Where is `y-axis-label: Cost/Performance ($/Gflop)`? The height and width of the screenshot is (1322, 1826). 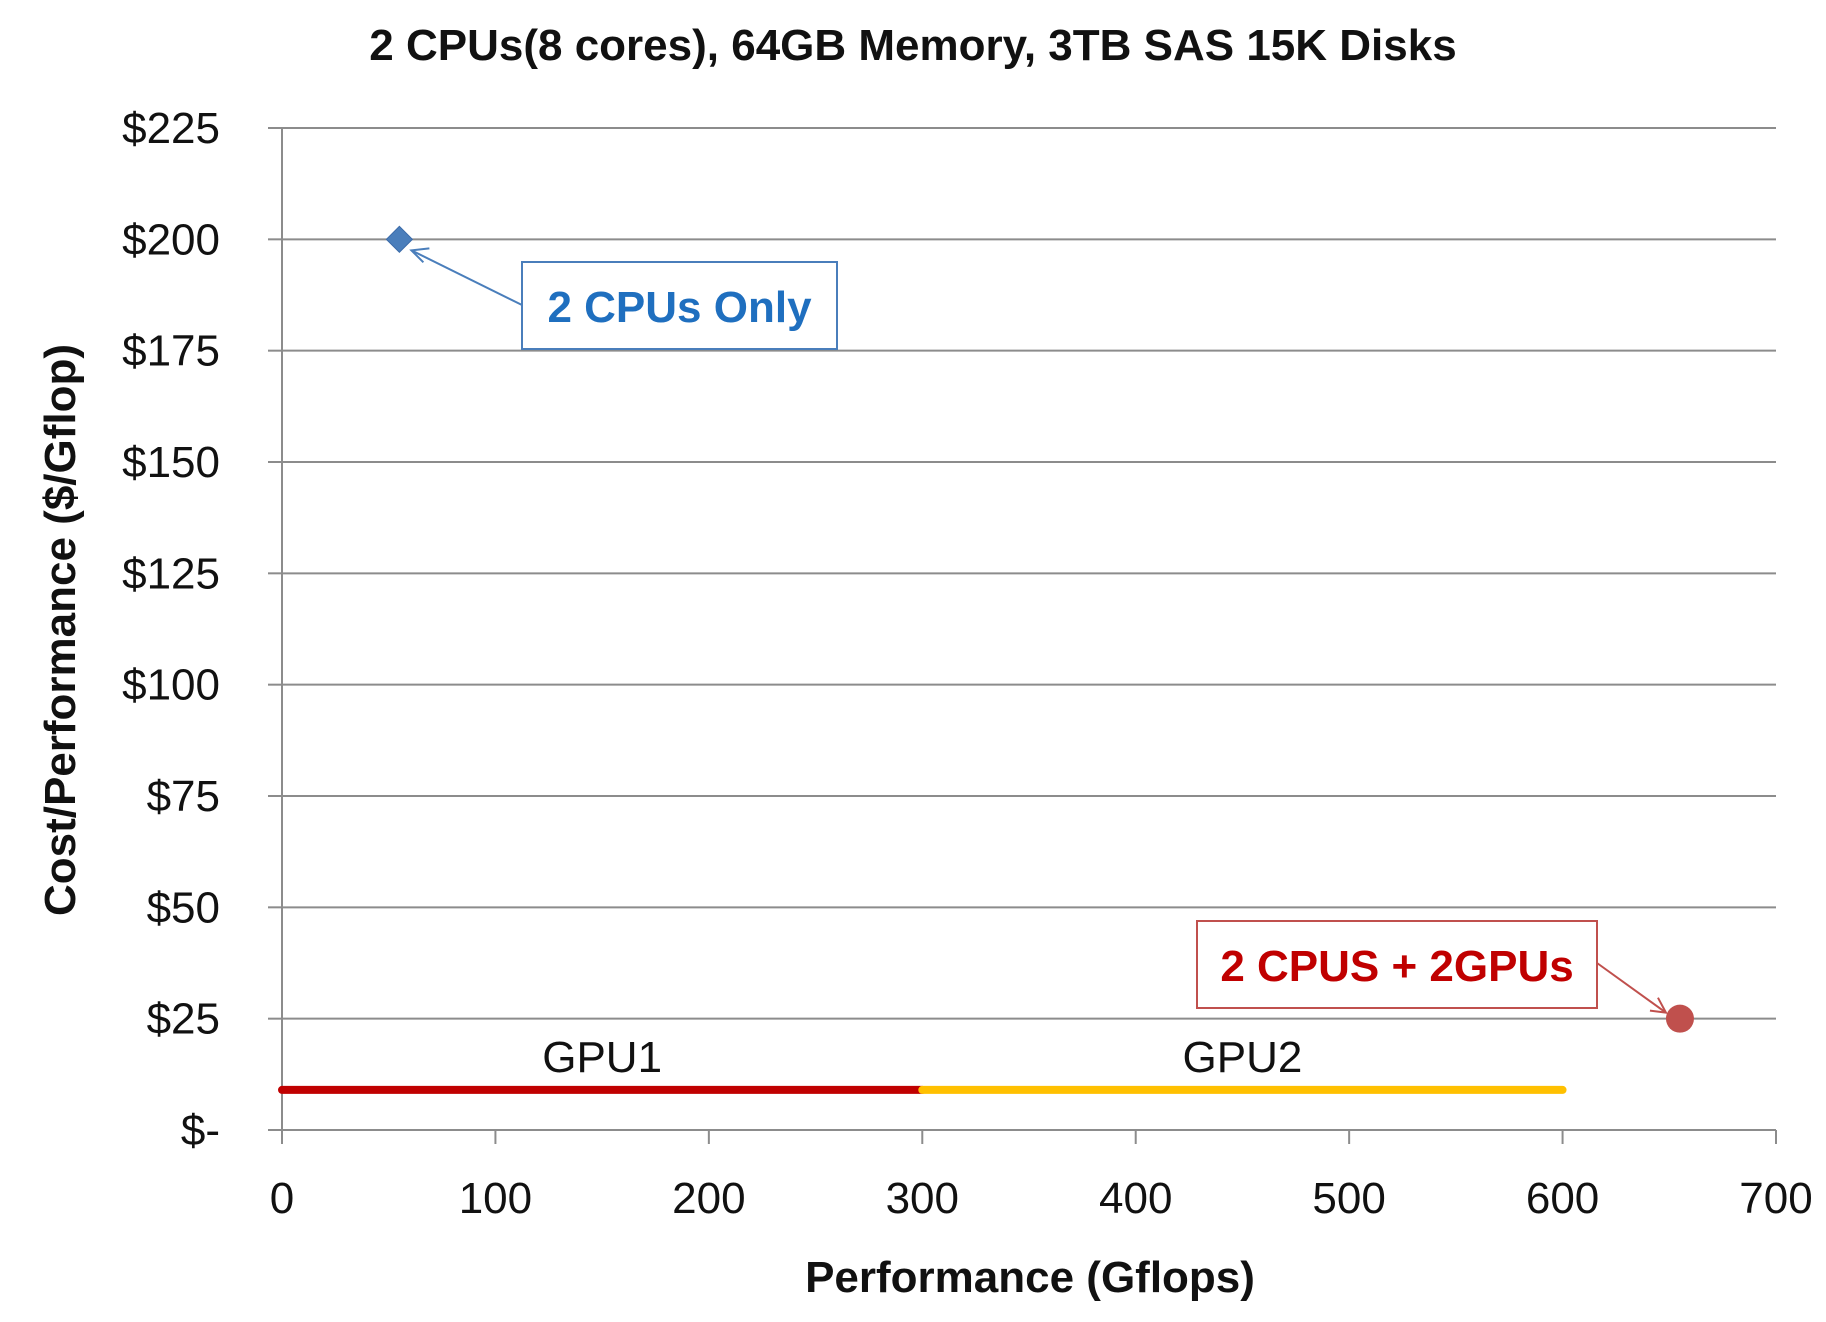 y-axis-label: Cost/Performance ($/Gflop) is located at coordinates (60, 630).